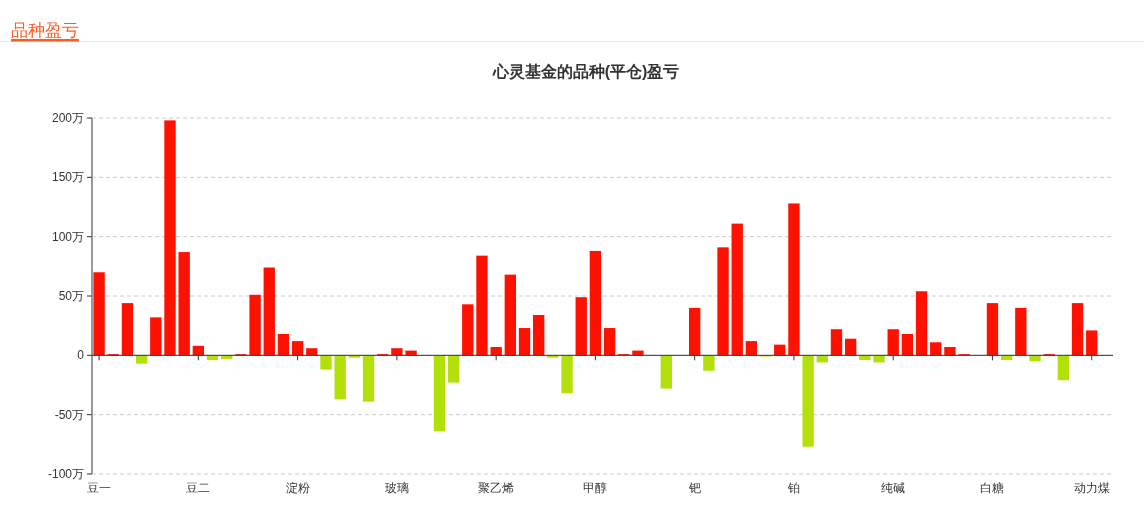  What do you see at coordinates (992, 488) in the screenshot?
I see `x-tick-label: 白糖` at bounding box center [992, 488].